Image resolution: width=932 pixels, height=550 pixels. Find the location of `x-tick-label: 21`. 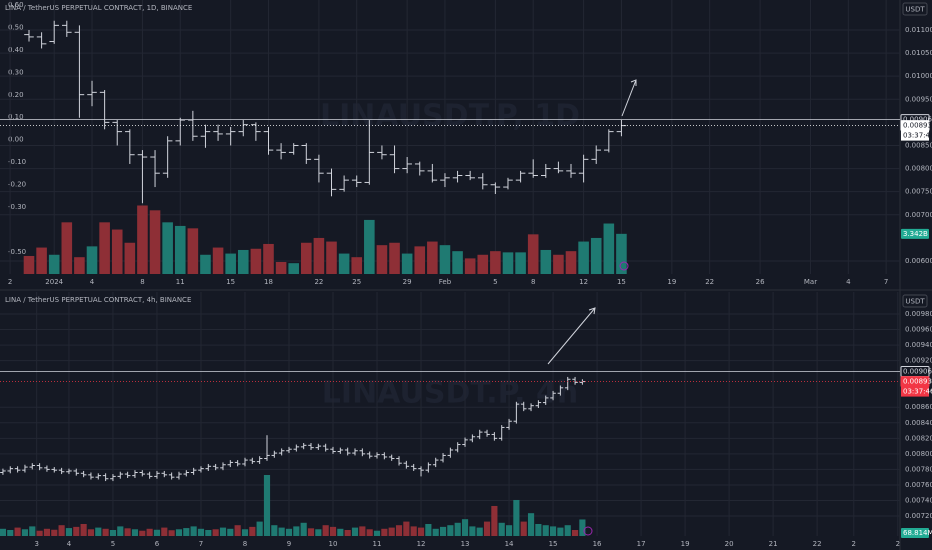

x-tick-label: 21 is located at coordinates (773, 544).